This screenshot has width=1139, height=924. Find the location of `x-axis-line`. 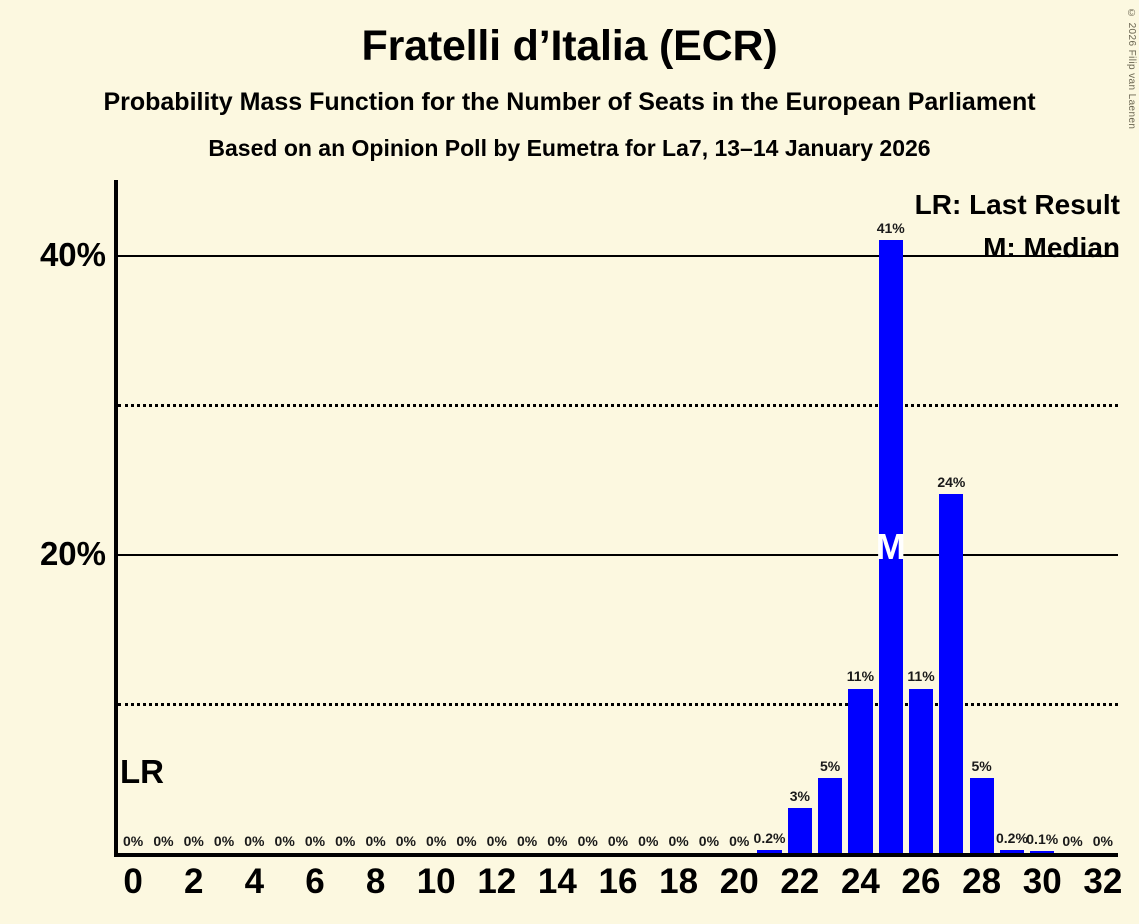

x-axis-line is located at coordinates (616, 855).